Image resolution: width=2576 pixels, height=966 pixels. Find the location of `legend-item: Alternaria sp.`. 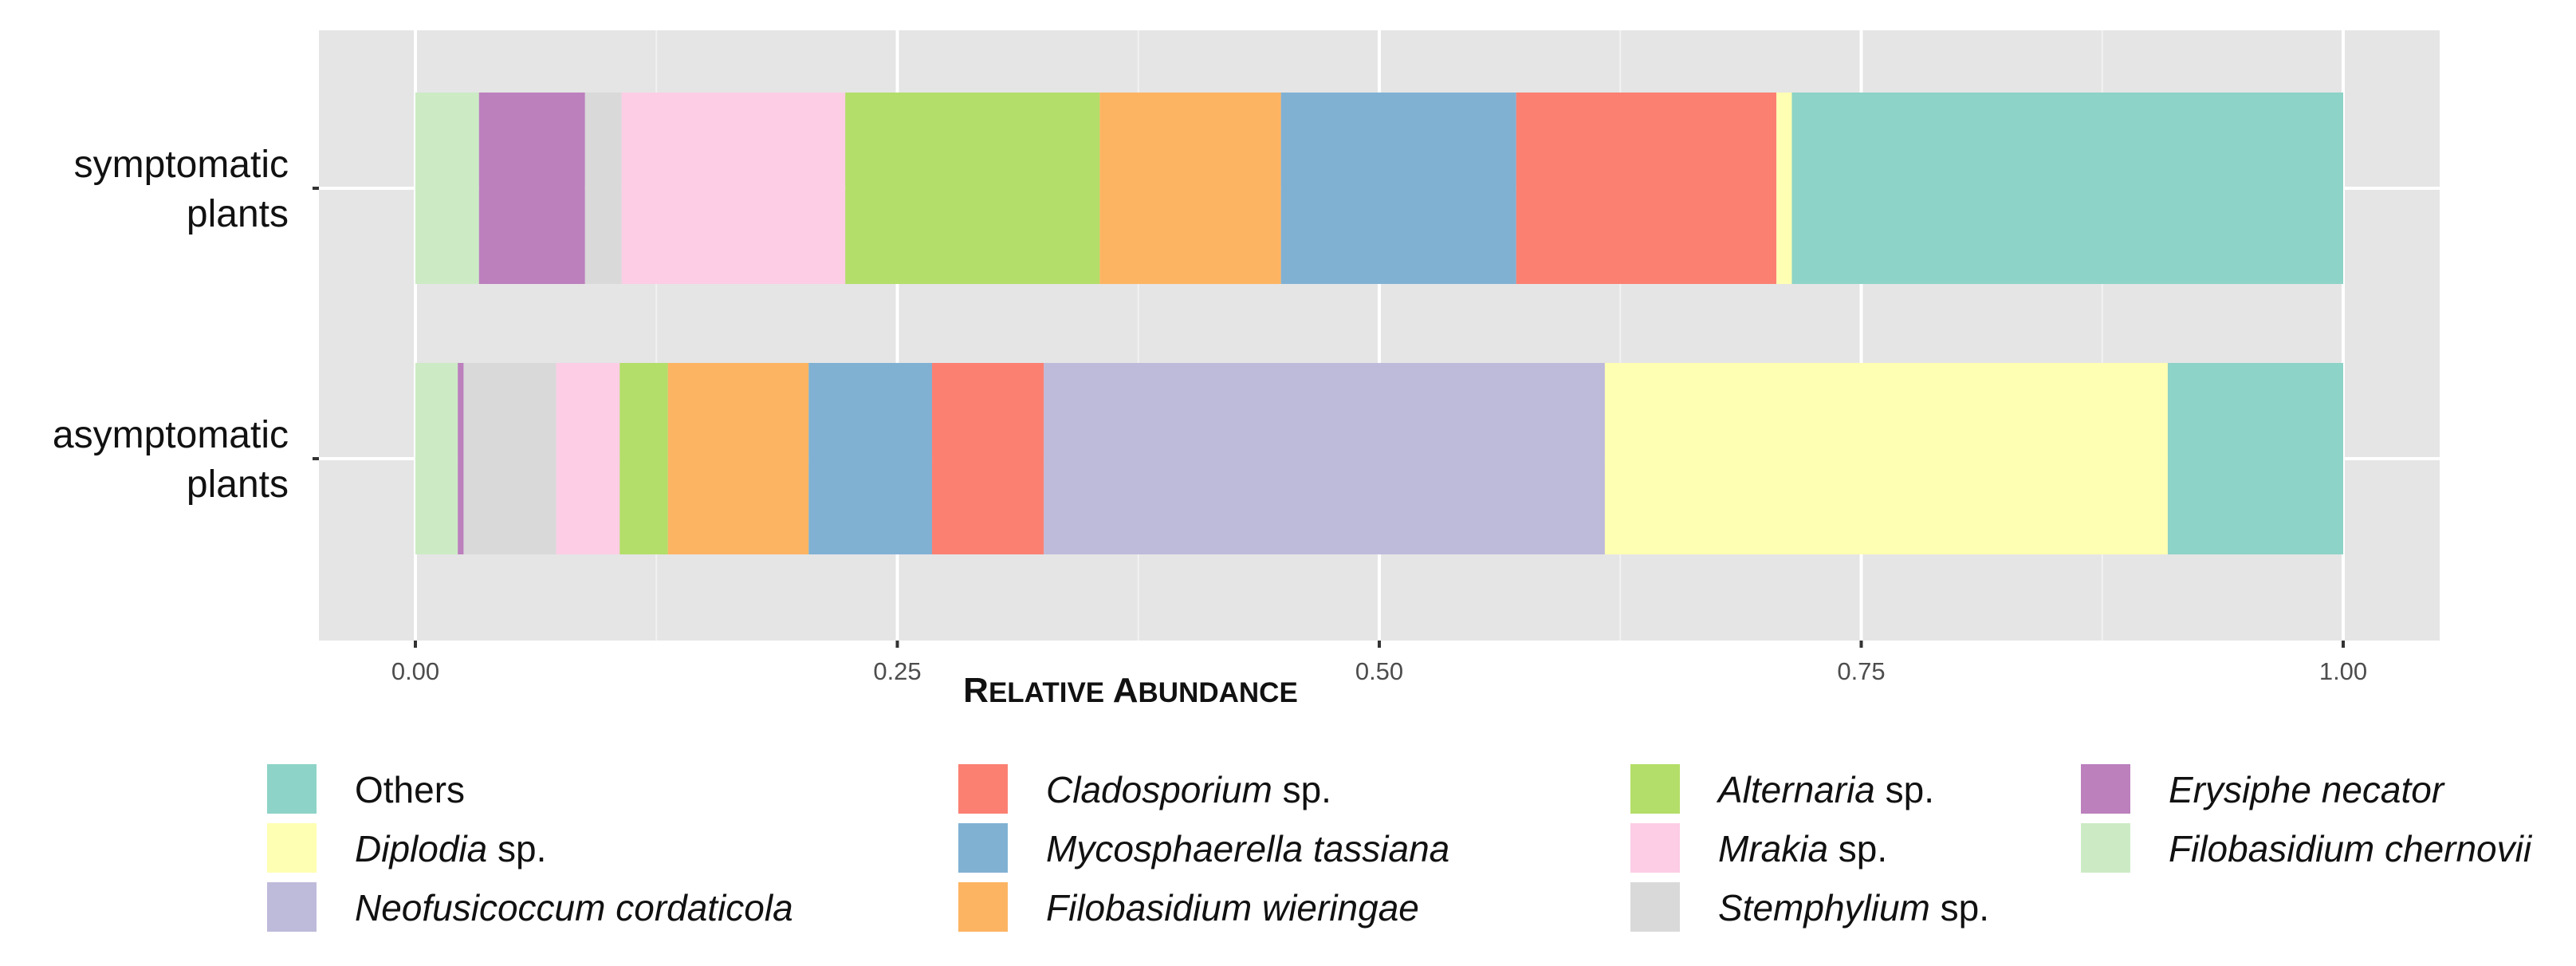

legend-item: Alternaria sp. is located at coordinates (1782, 789).